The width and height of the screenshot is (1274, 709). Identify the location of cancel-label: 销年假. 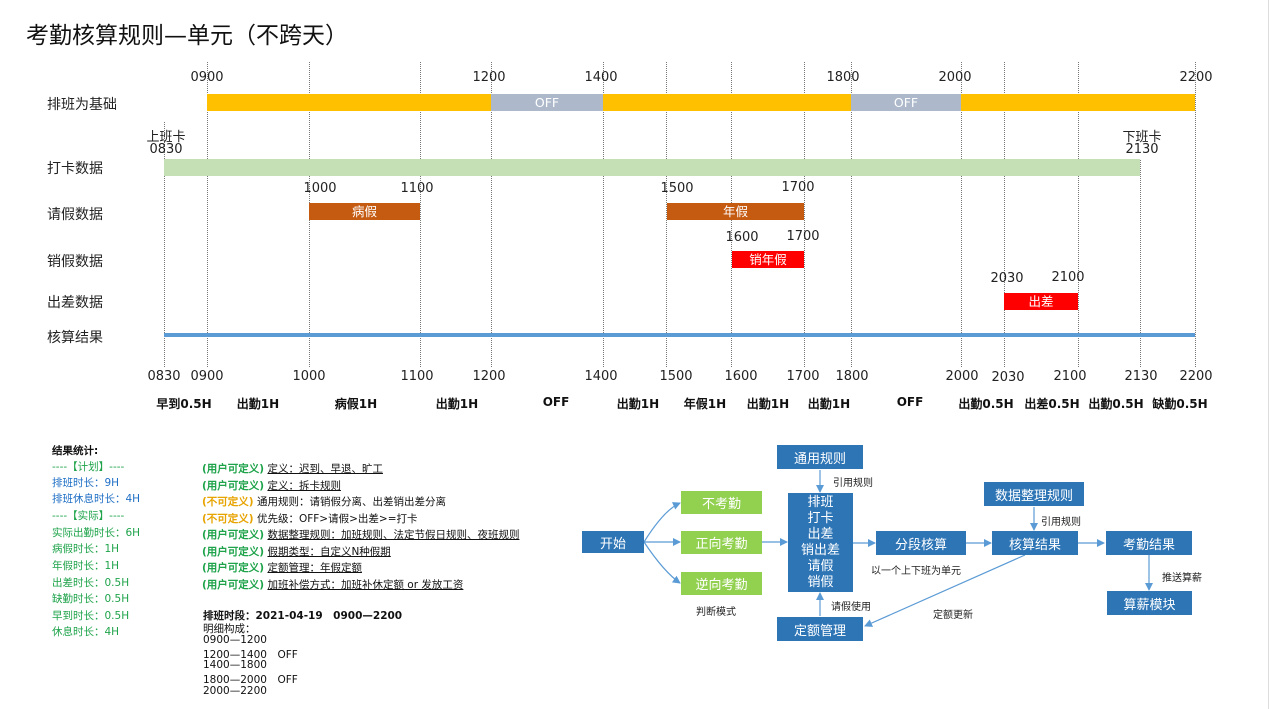
(768, 259).